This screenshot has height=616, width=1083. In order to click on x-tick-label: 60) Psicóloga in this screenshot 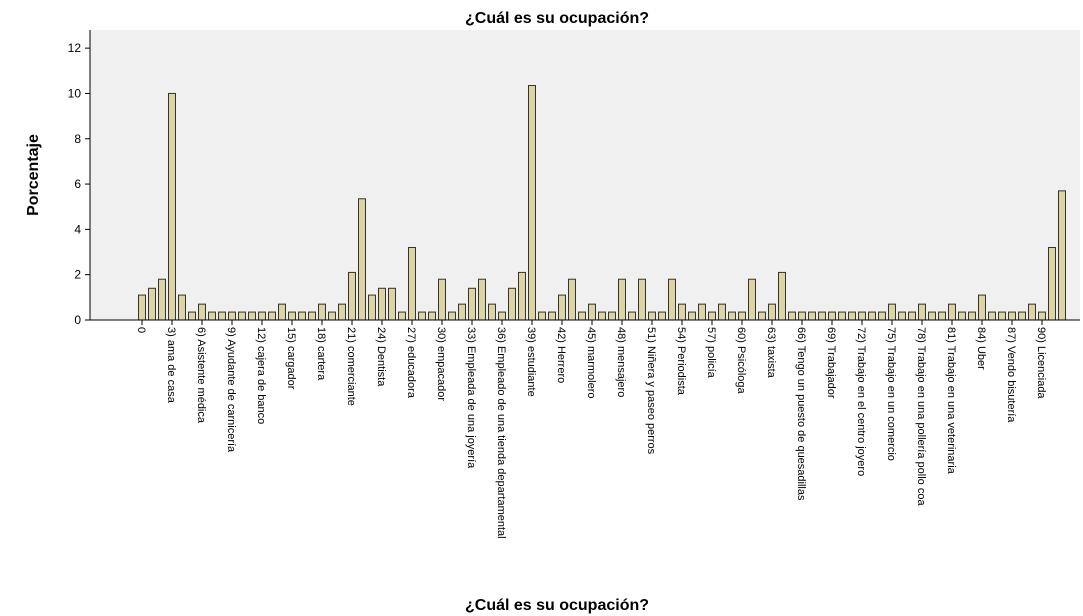, I will do `click(741, 361)`.